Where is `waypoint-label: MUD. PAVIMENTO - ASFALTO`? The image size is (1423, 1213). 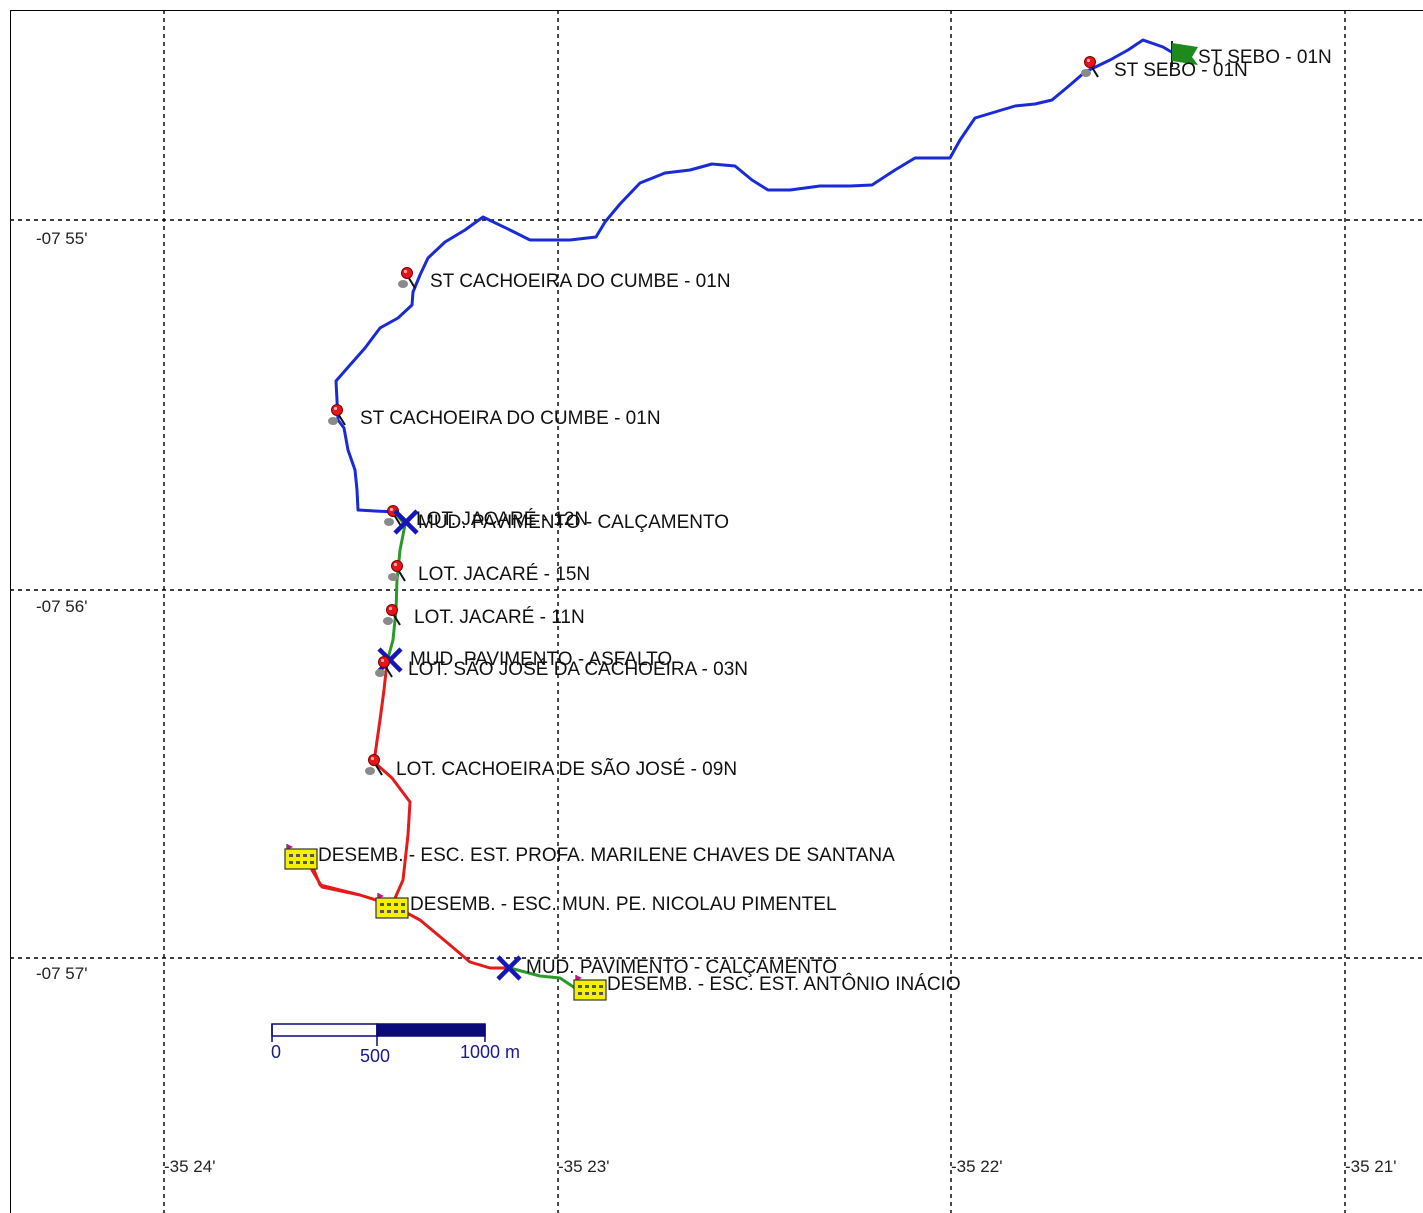 waypoint-label: MUD. PAVIMENTO - ASFALTO is located at coordinates (541, 659).